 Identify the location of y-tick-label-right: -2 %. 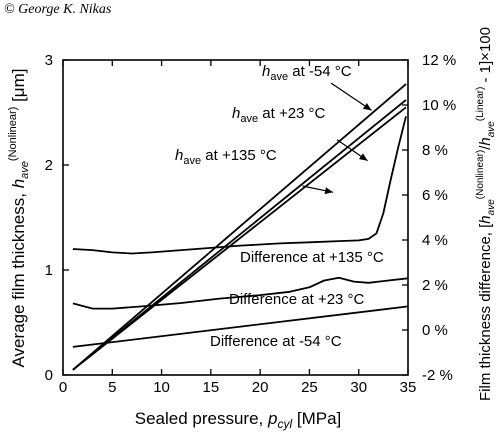
(437, 375).